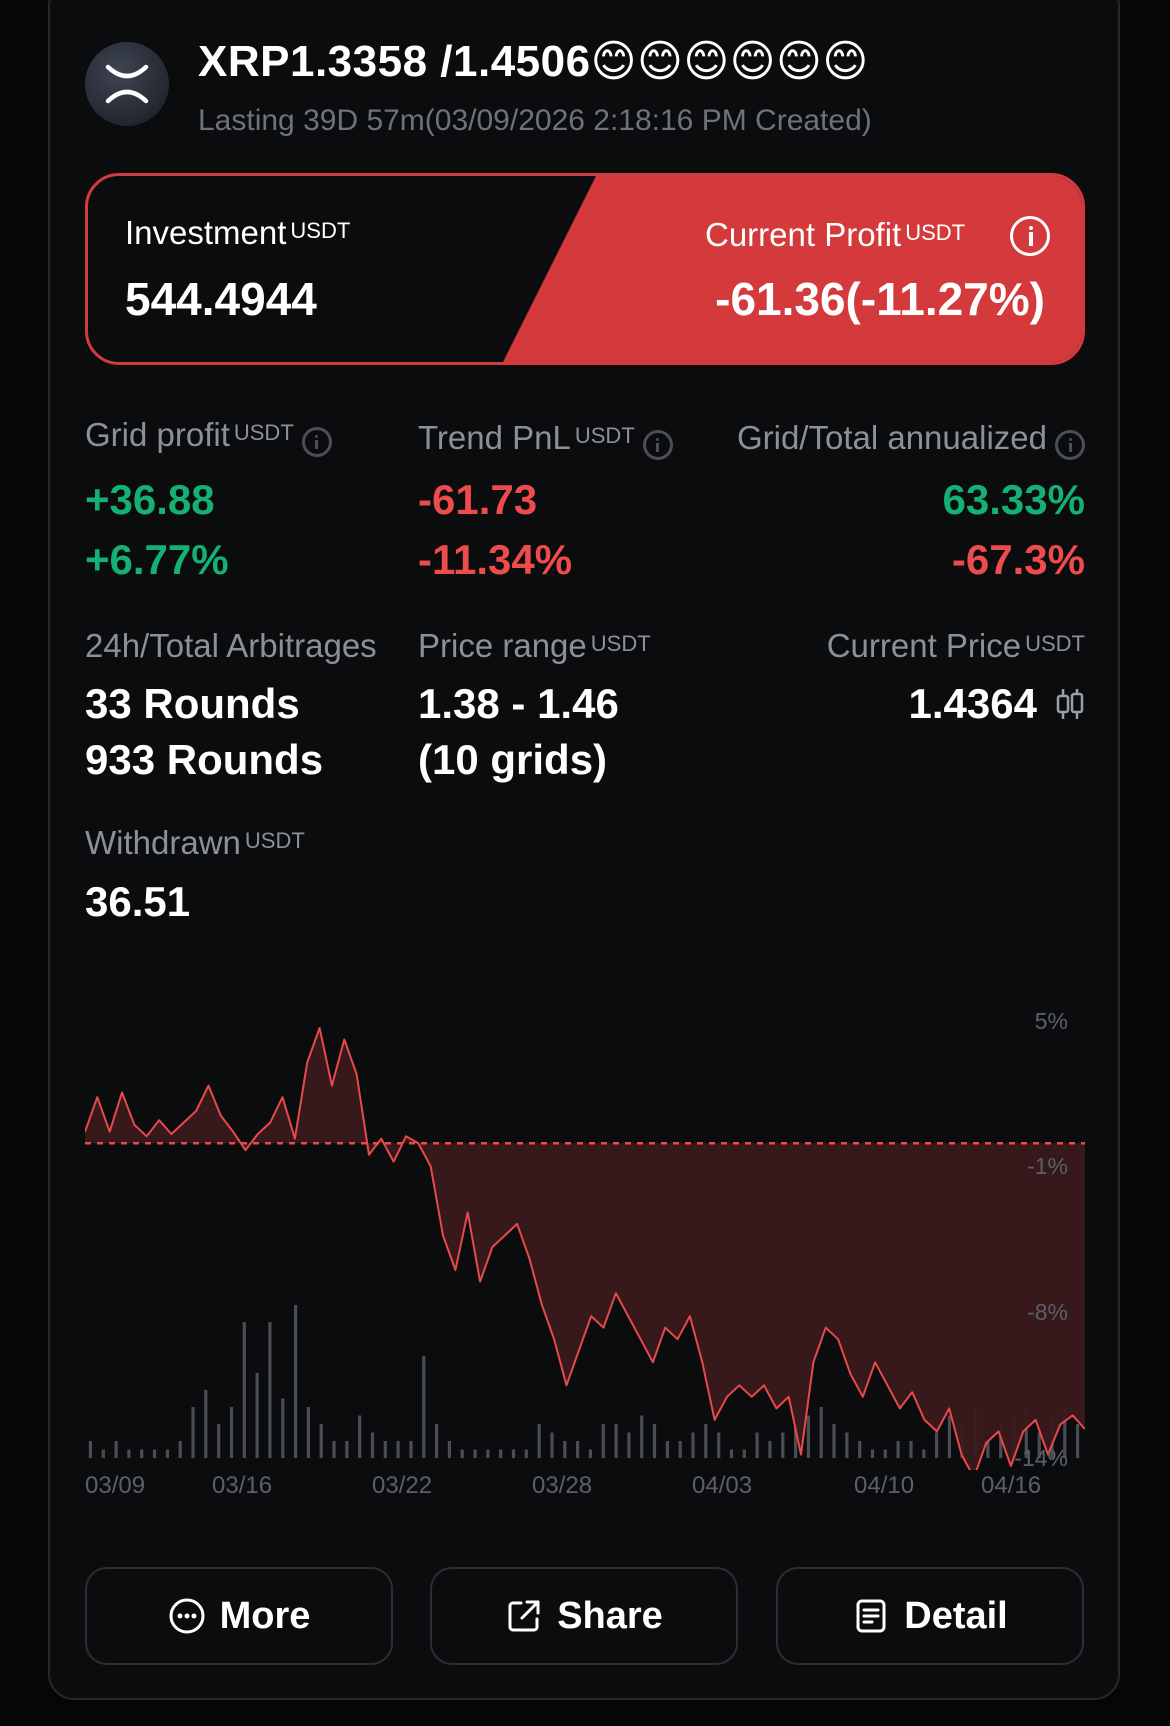 The width and height of the screenshot is (1170, 1726). I want to click on y-tick-label: 5%, so click(1051, 1021).